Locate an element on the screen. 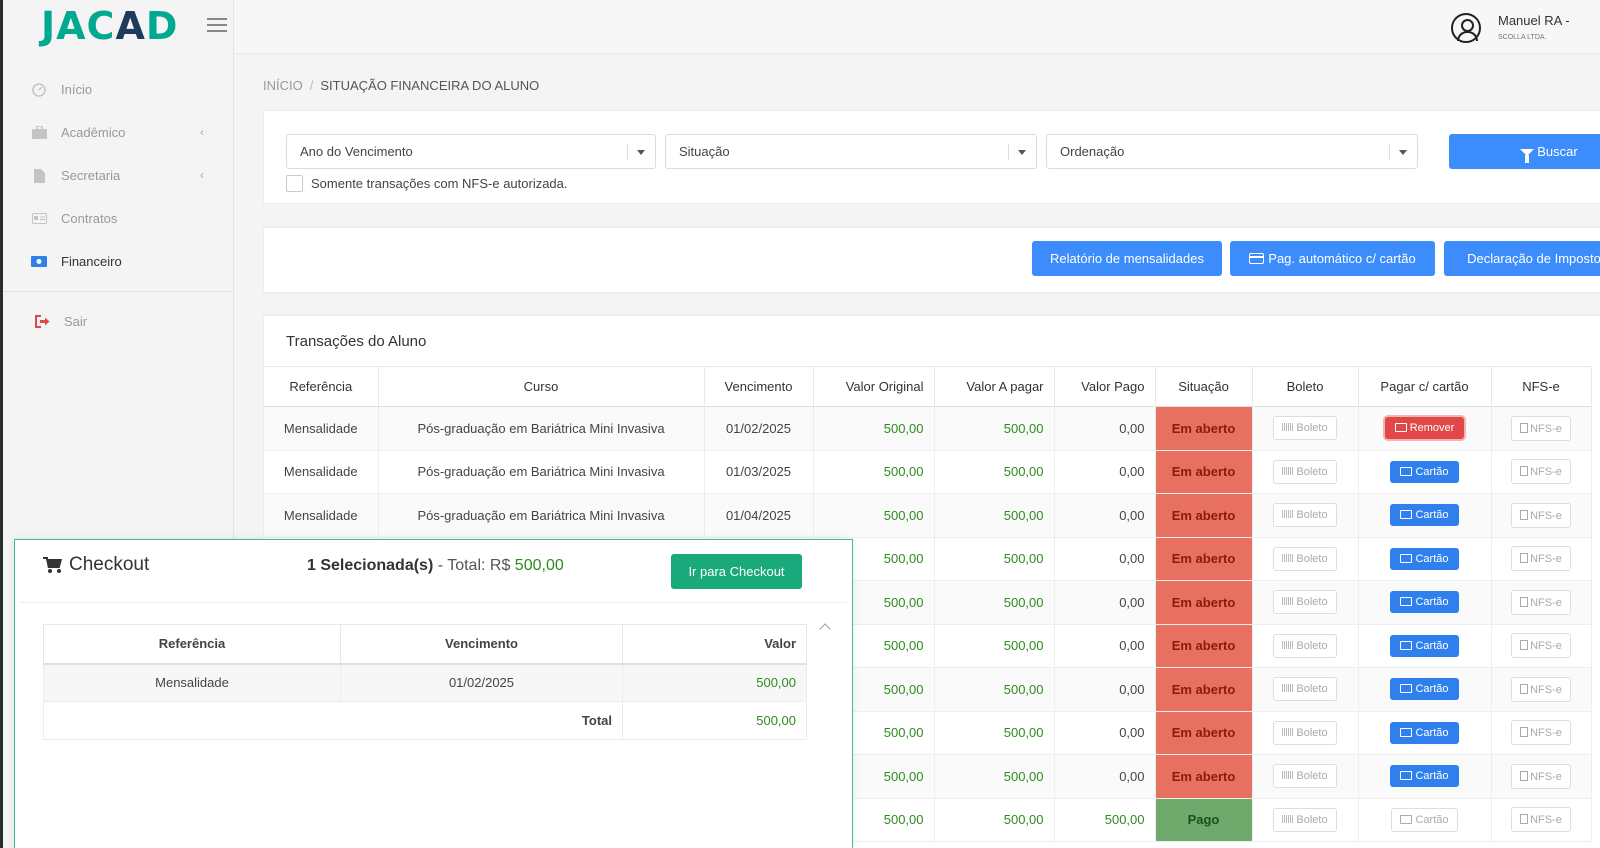 This screenshot has height=848, width=1600. col-nfse: NFS-e is located at coordinates (1541, 386).